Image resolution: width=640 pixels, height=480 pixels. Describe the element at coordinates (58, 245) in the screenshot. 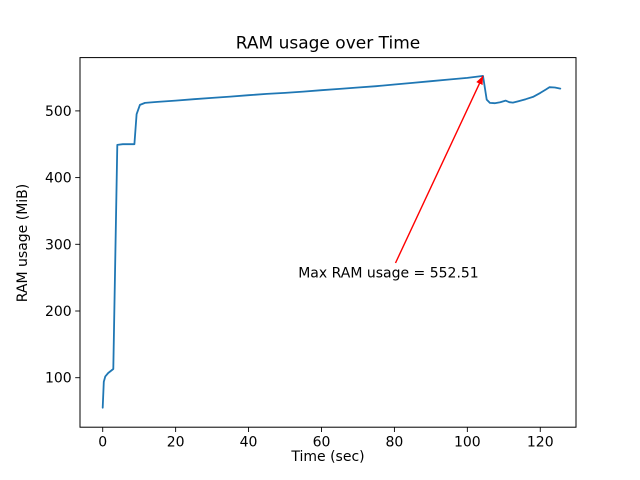

I see `y-tick-label: 300` at that location.